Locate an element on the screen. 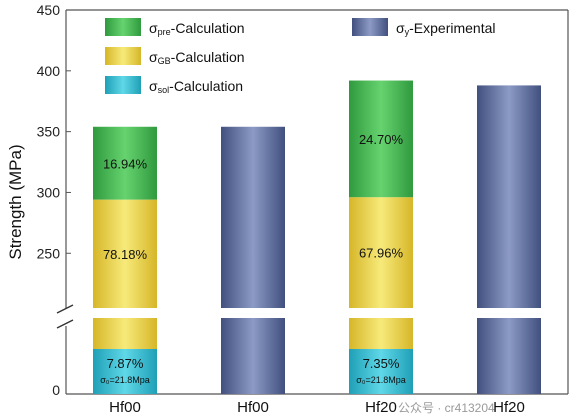 The image size is (578, 419). bar-exp-hf20 is located at coordinates (509, 239).